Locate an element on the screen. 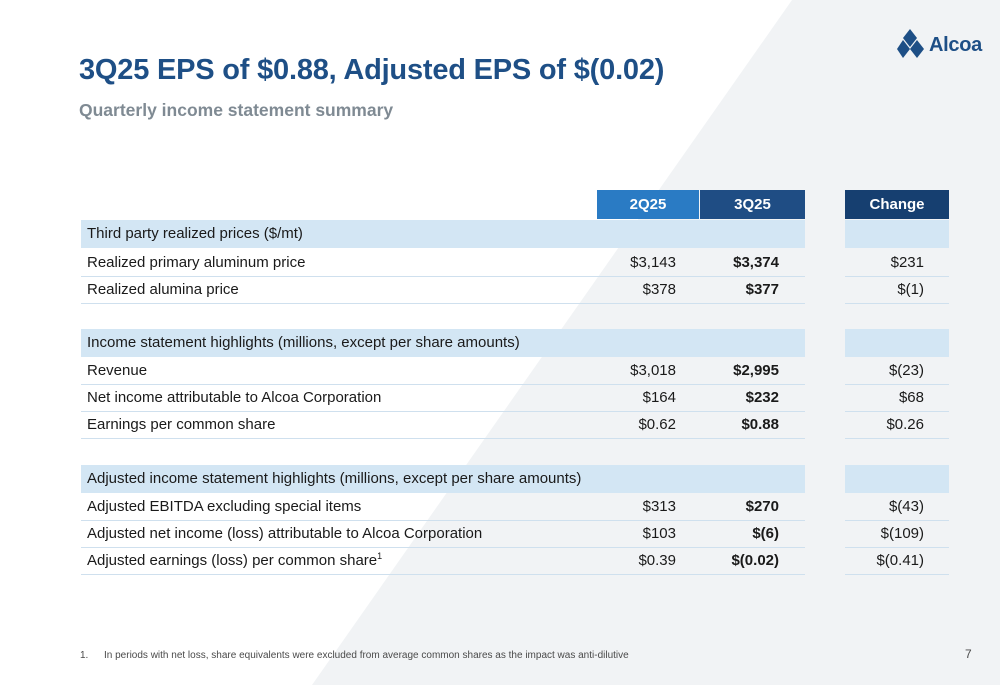  value-3q25: $0.88 is located at coordinates (760, 424).